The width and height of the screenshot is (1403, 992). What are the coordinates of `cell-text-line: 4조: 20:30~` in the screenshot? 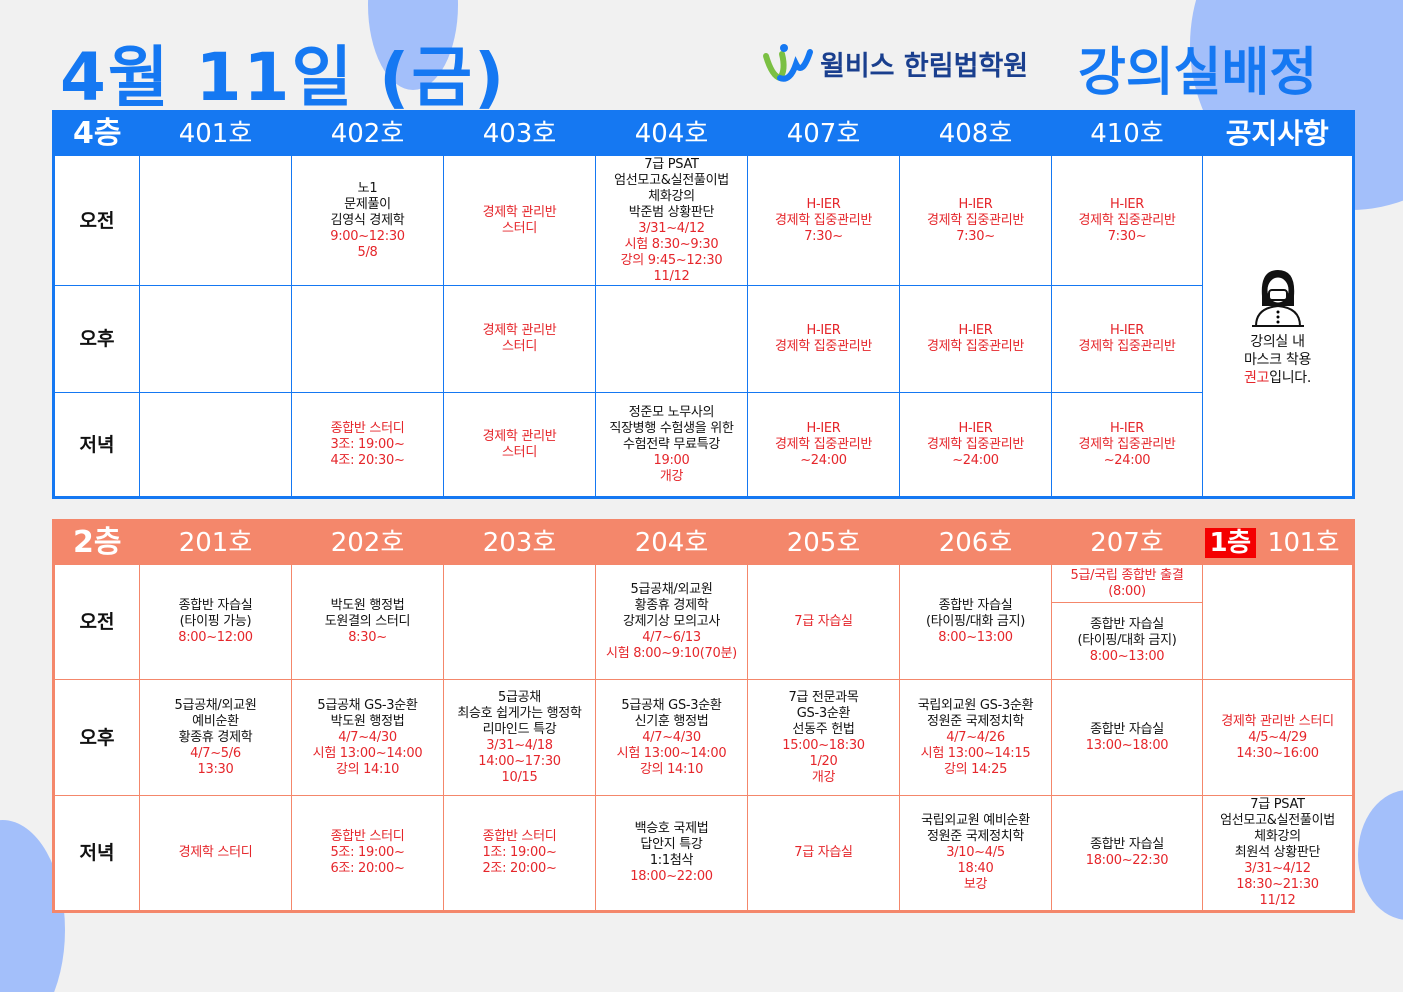 It's located at (367, 460).